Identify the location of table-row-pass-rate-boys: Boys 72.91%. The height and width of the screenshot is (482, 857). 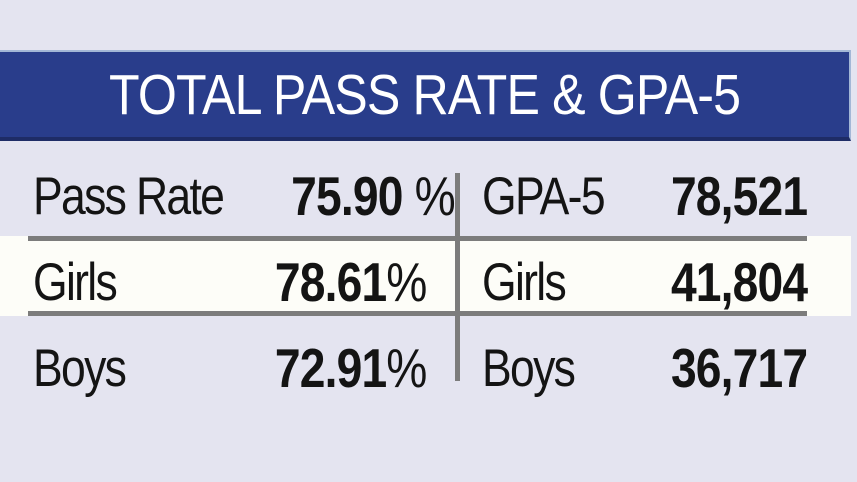
(230, 368).